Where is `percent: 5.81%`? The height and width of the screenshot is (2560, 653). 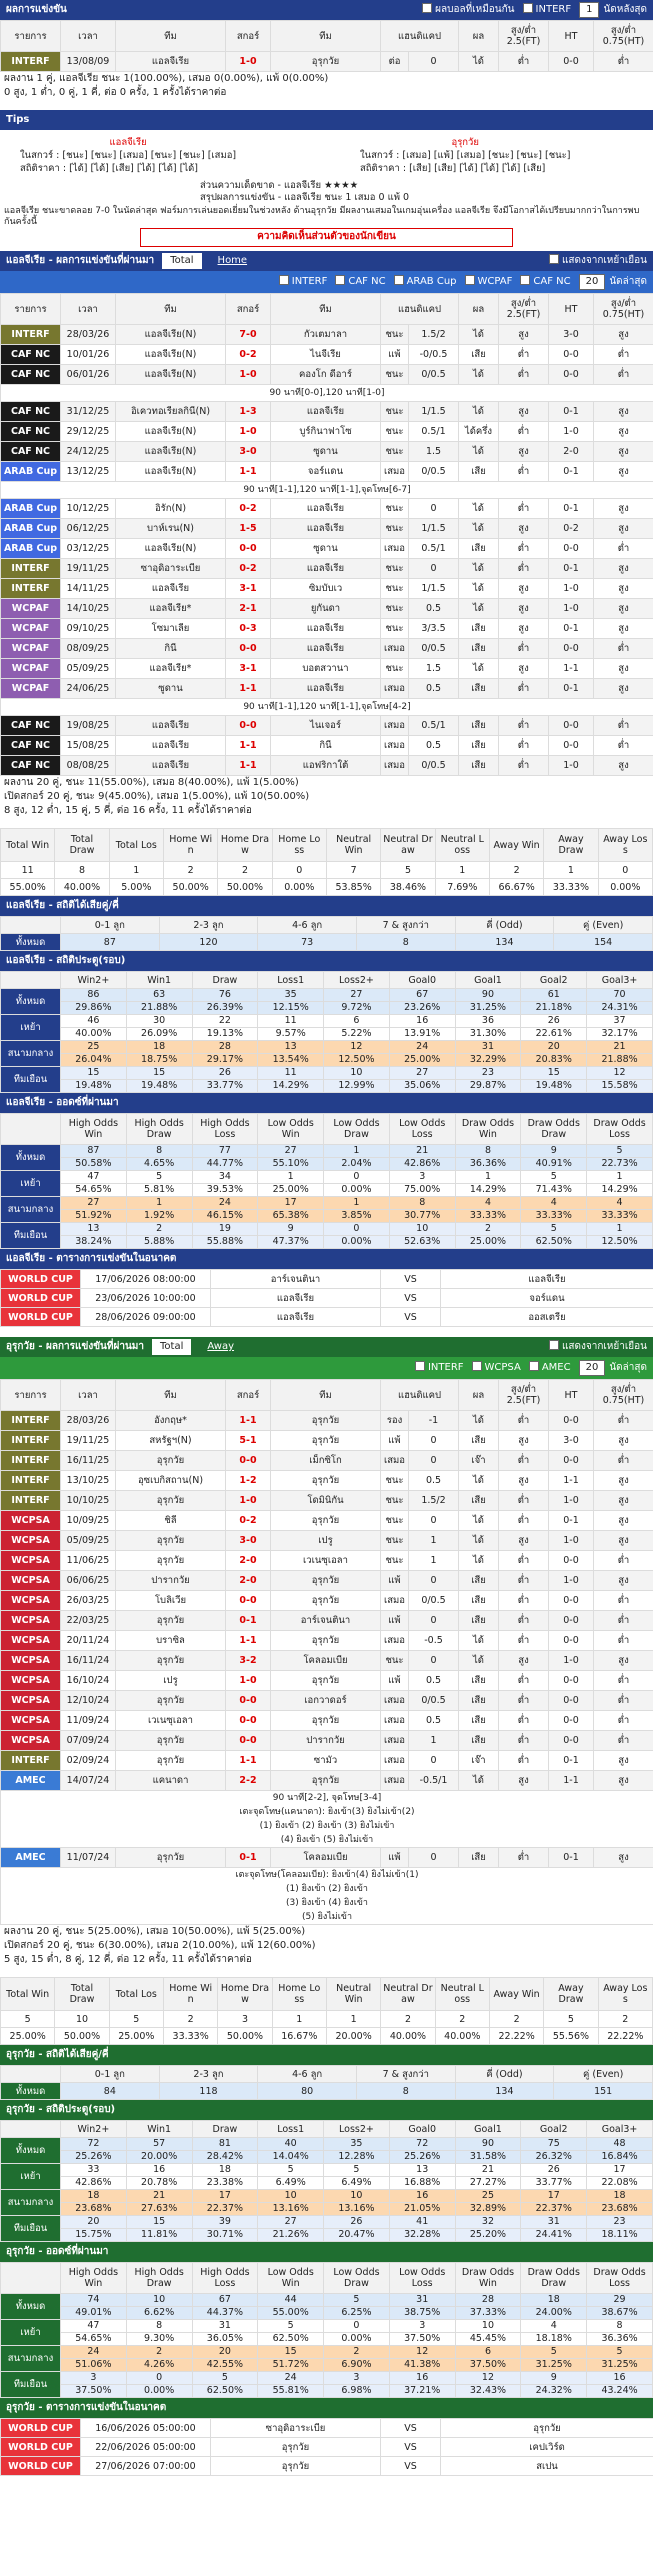
percent: 5.81% is located at coordinates (159, 1190).